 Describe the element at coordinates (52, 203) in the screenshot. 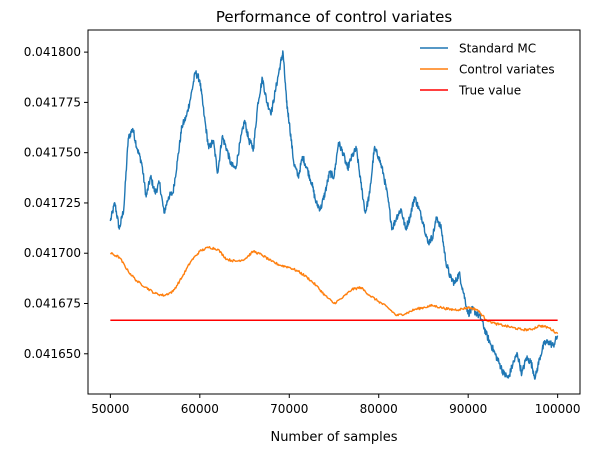

I see `y-tick-label: 0.041725` at that location.